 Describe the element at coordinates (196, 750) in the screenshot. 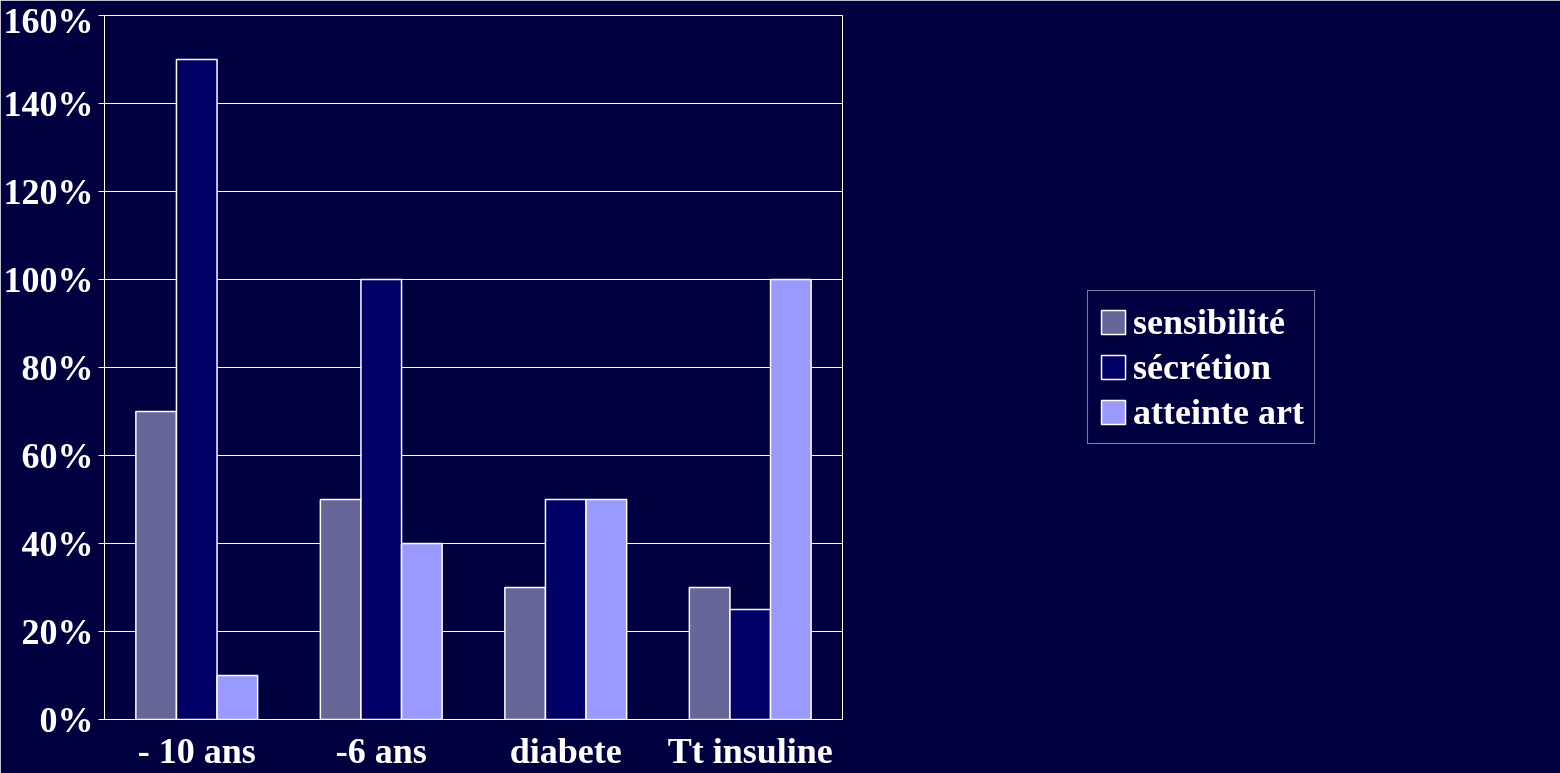

I see `x-tick-label: - 10 ans` at that location.